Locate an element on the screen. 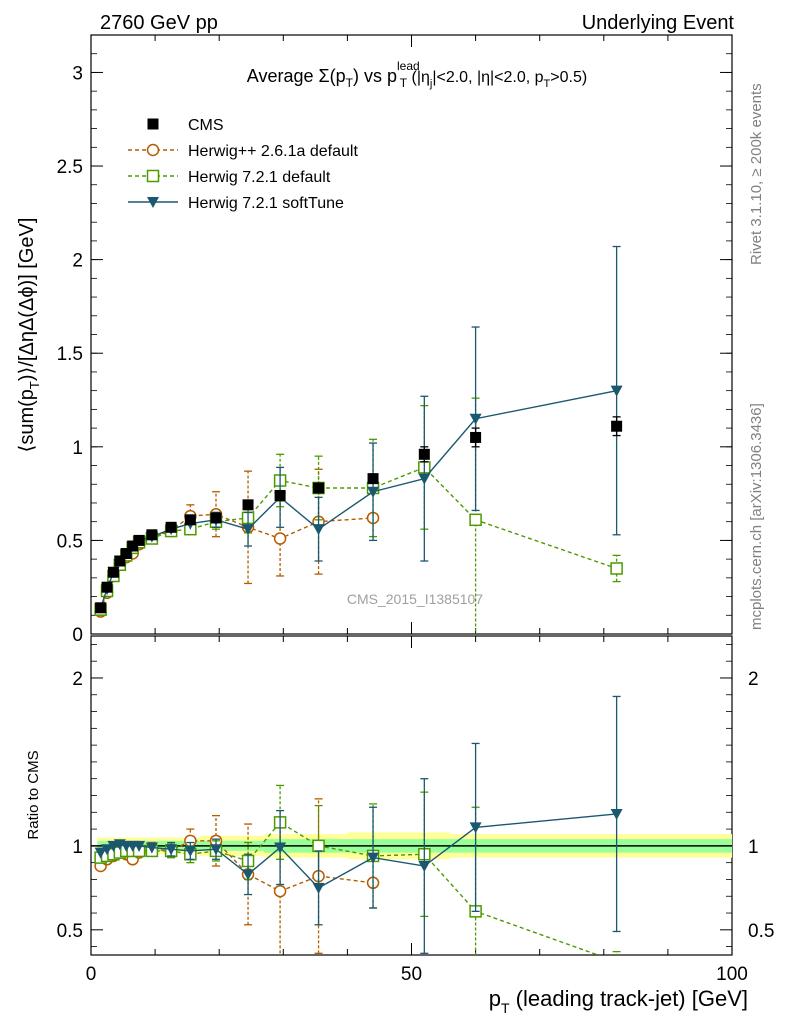 The width and height of the screenshot is (786, 1024). main-series-1-line is located at coordinates (236, 562).